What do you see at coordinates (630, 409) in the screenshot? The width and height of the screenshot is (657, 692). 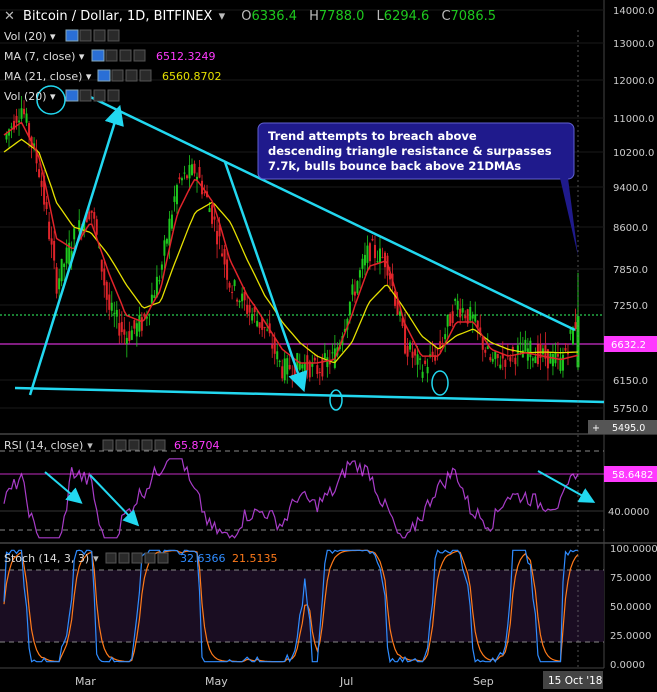 I see `price-tick-label: 5750.0` at bounding box center [630, 409].